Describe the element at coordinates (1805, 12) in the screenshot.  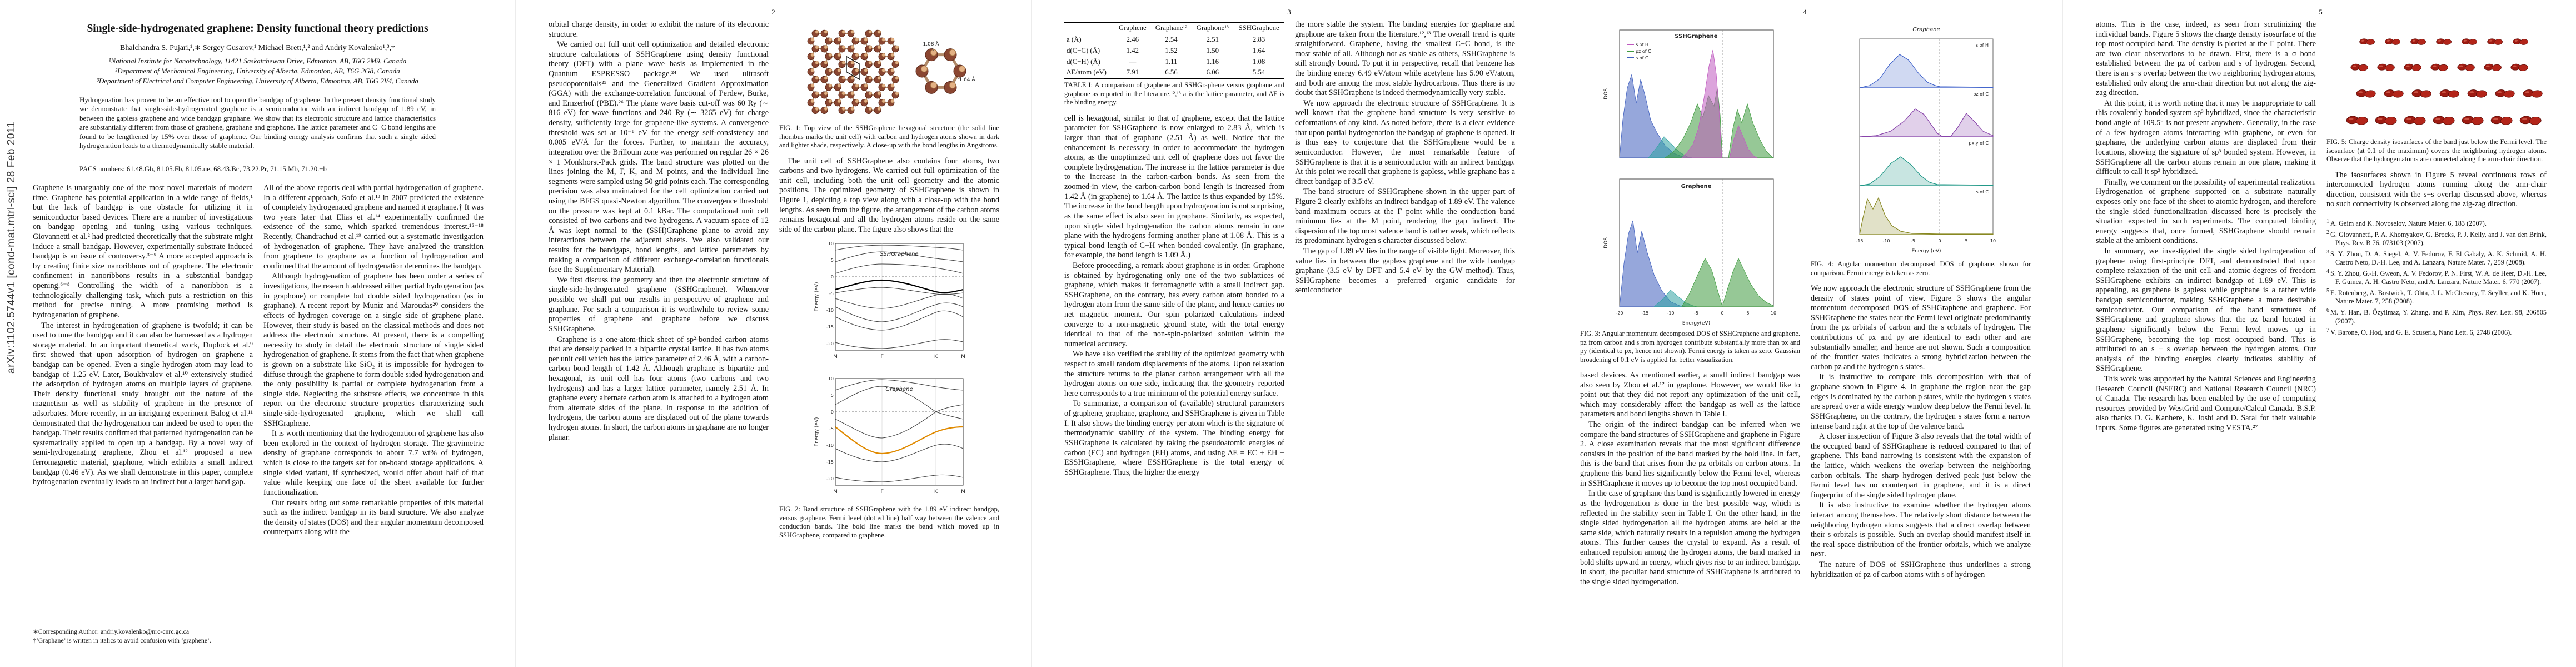
I see `page-number: 4` at that location.